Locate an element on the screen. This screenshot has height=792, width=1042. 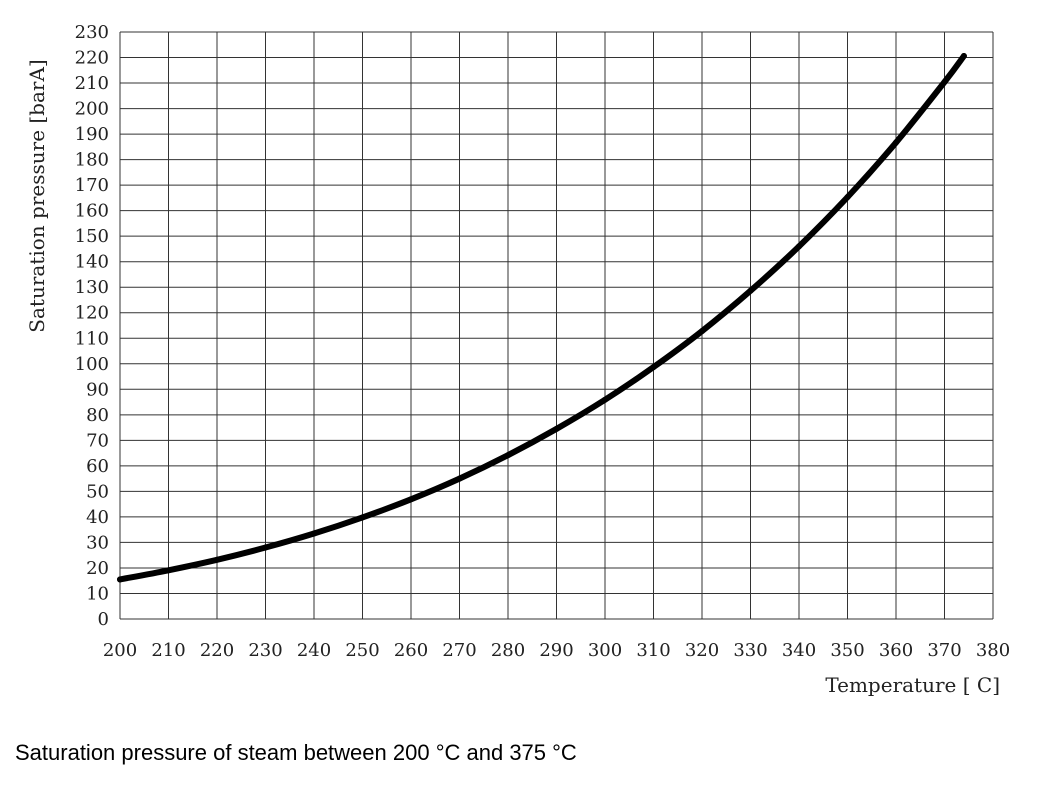
y-tick-label: 10 is located at coordinates (97, 593).